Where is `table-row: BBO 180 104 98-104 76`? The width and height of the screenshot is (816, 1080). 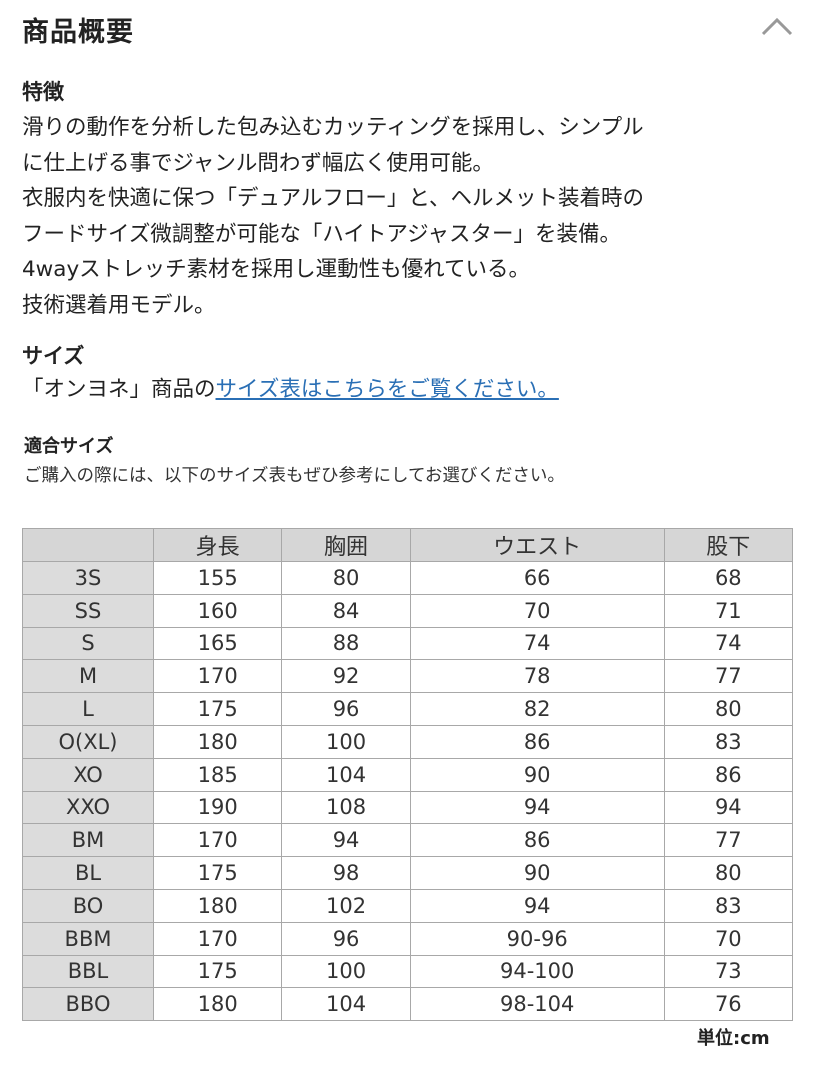
table-row: BBO 180 104 98-104 76 is located at coordinates (408, 1004).